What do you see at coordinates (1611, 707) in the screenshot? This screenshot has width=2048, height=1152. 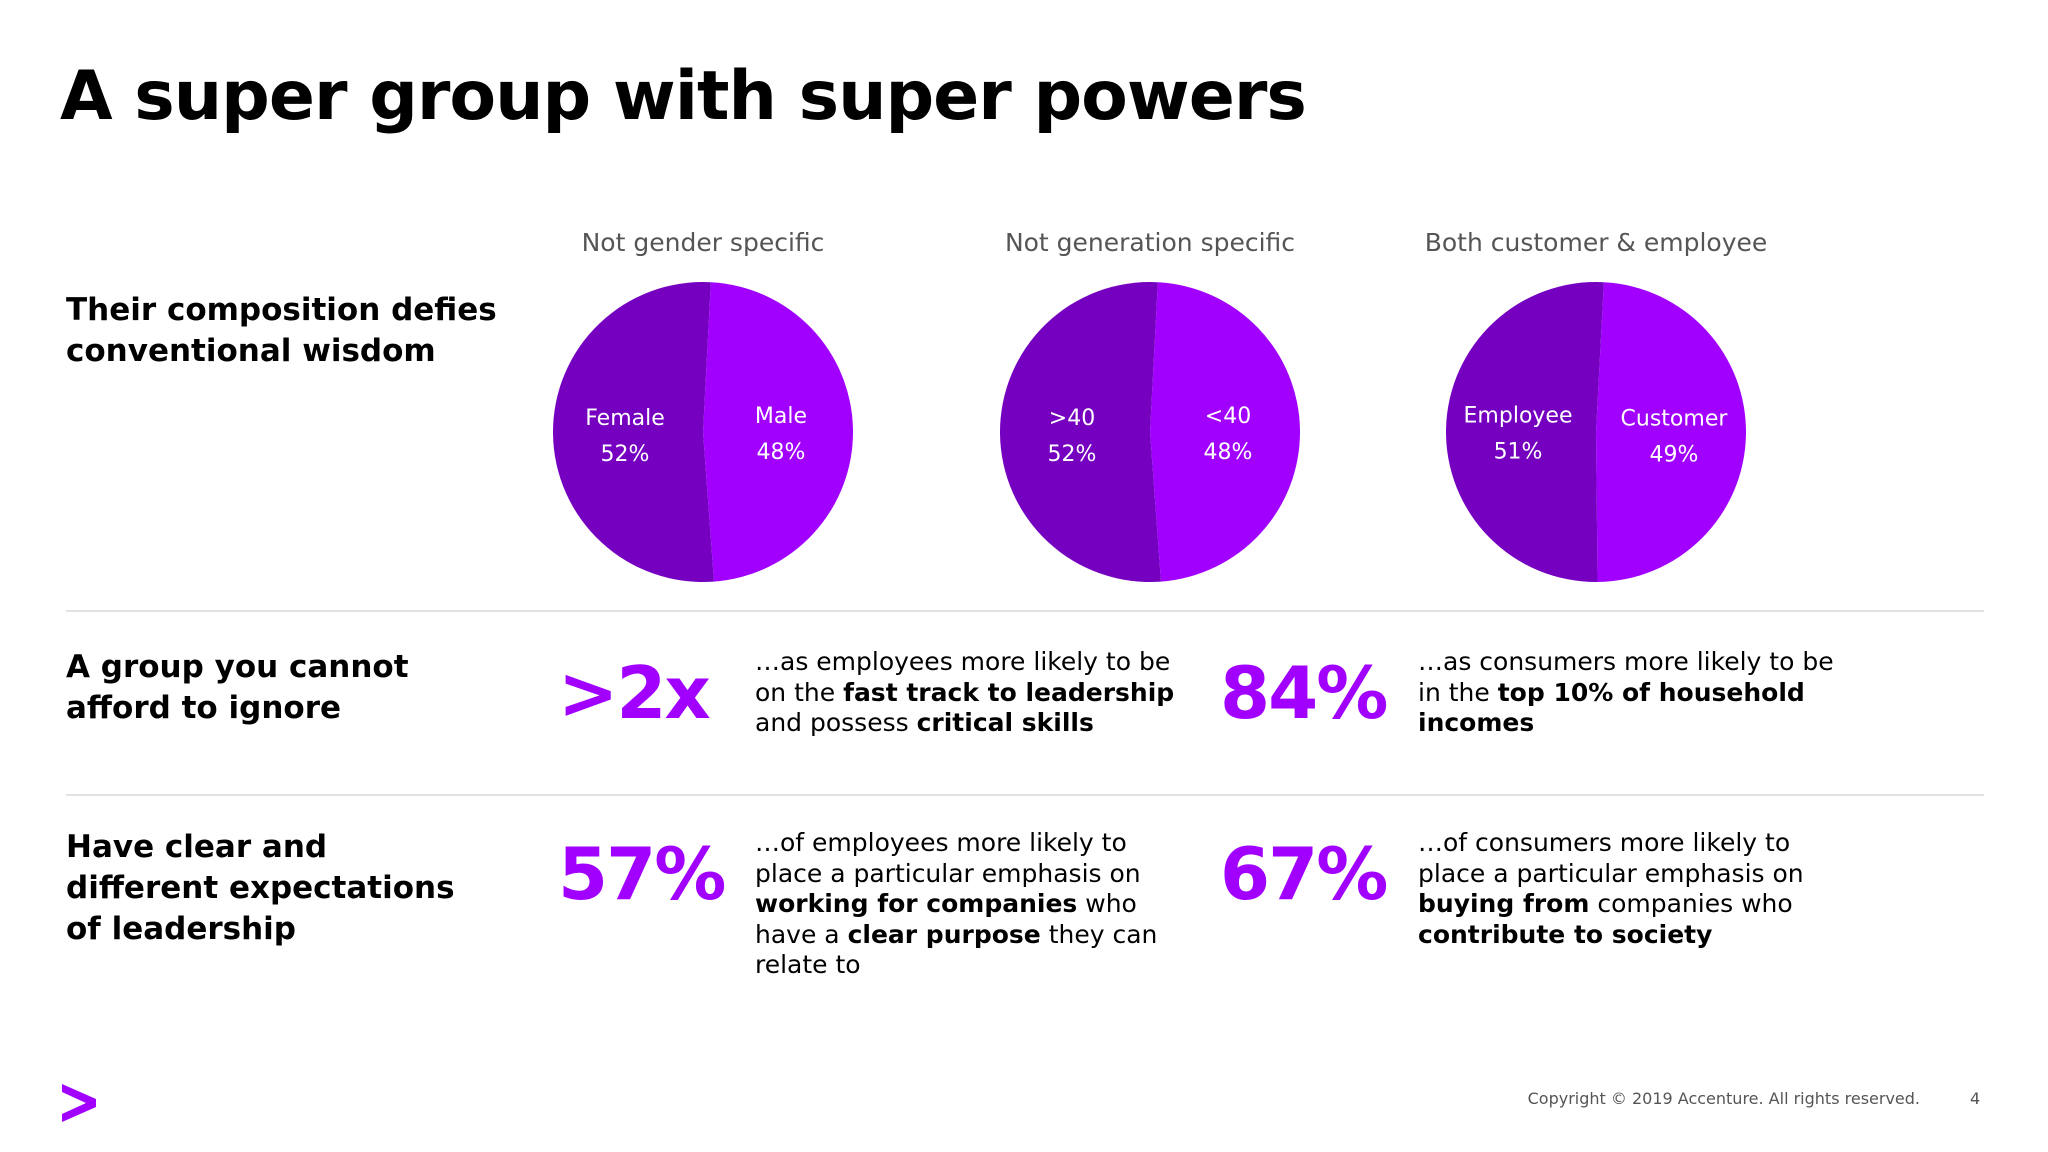 I see `emphasis-text: top 10% of household incomes` at bounding box center [1611, 707].